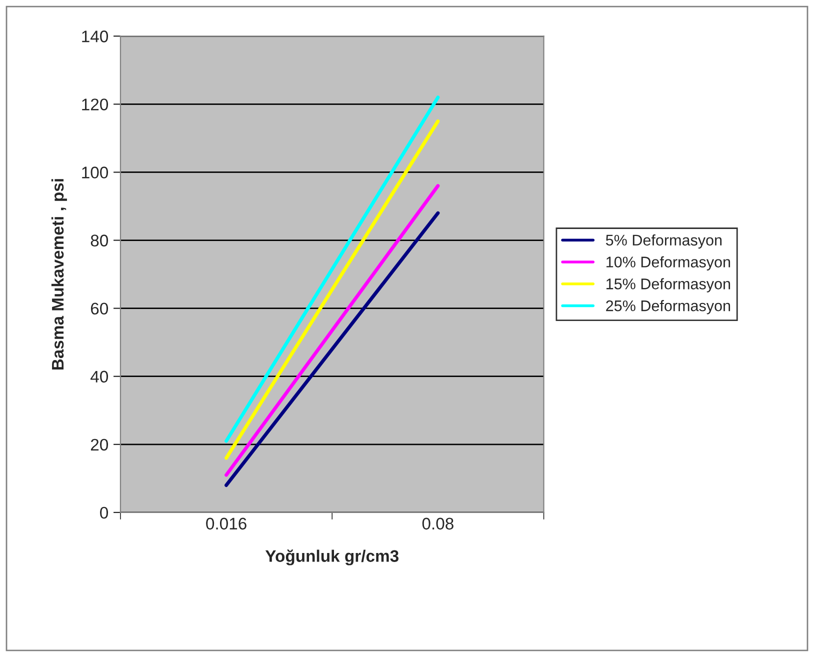 The image size is (814, 657). I want to click on y-tick-label: 0, so click(104, 512).